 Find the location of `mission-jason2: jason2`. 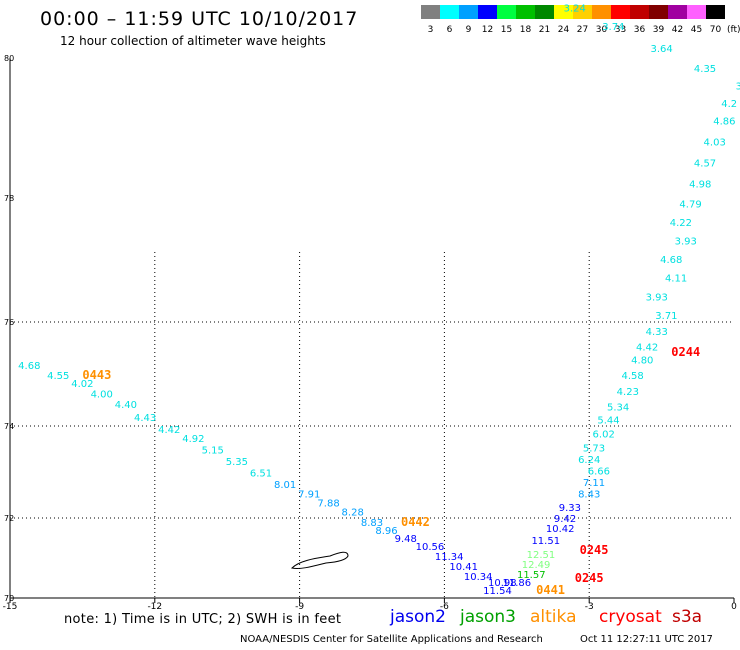

mission-jason2: jason2 is located at coordinates (418, 617).